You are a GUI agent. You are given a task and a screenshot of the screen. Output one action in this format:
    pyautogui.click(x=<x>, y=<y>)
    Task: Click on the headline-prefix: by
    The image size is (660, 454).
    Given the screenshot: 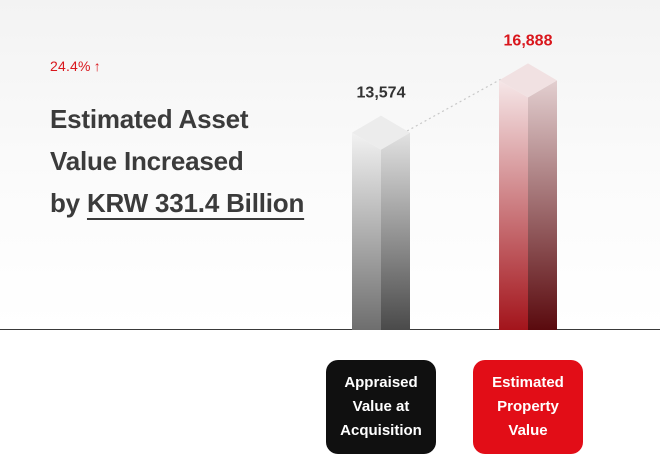 What is the action you would take?
    pyautogui.click(x=68, y=203)
    